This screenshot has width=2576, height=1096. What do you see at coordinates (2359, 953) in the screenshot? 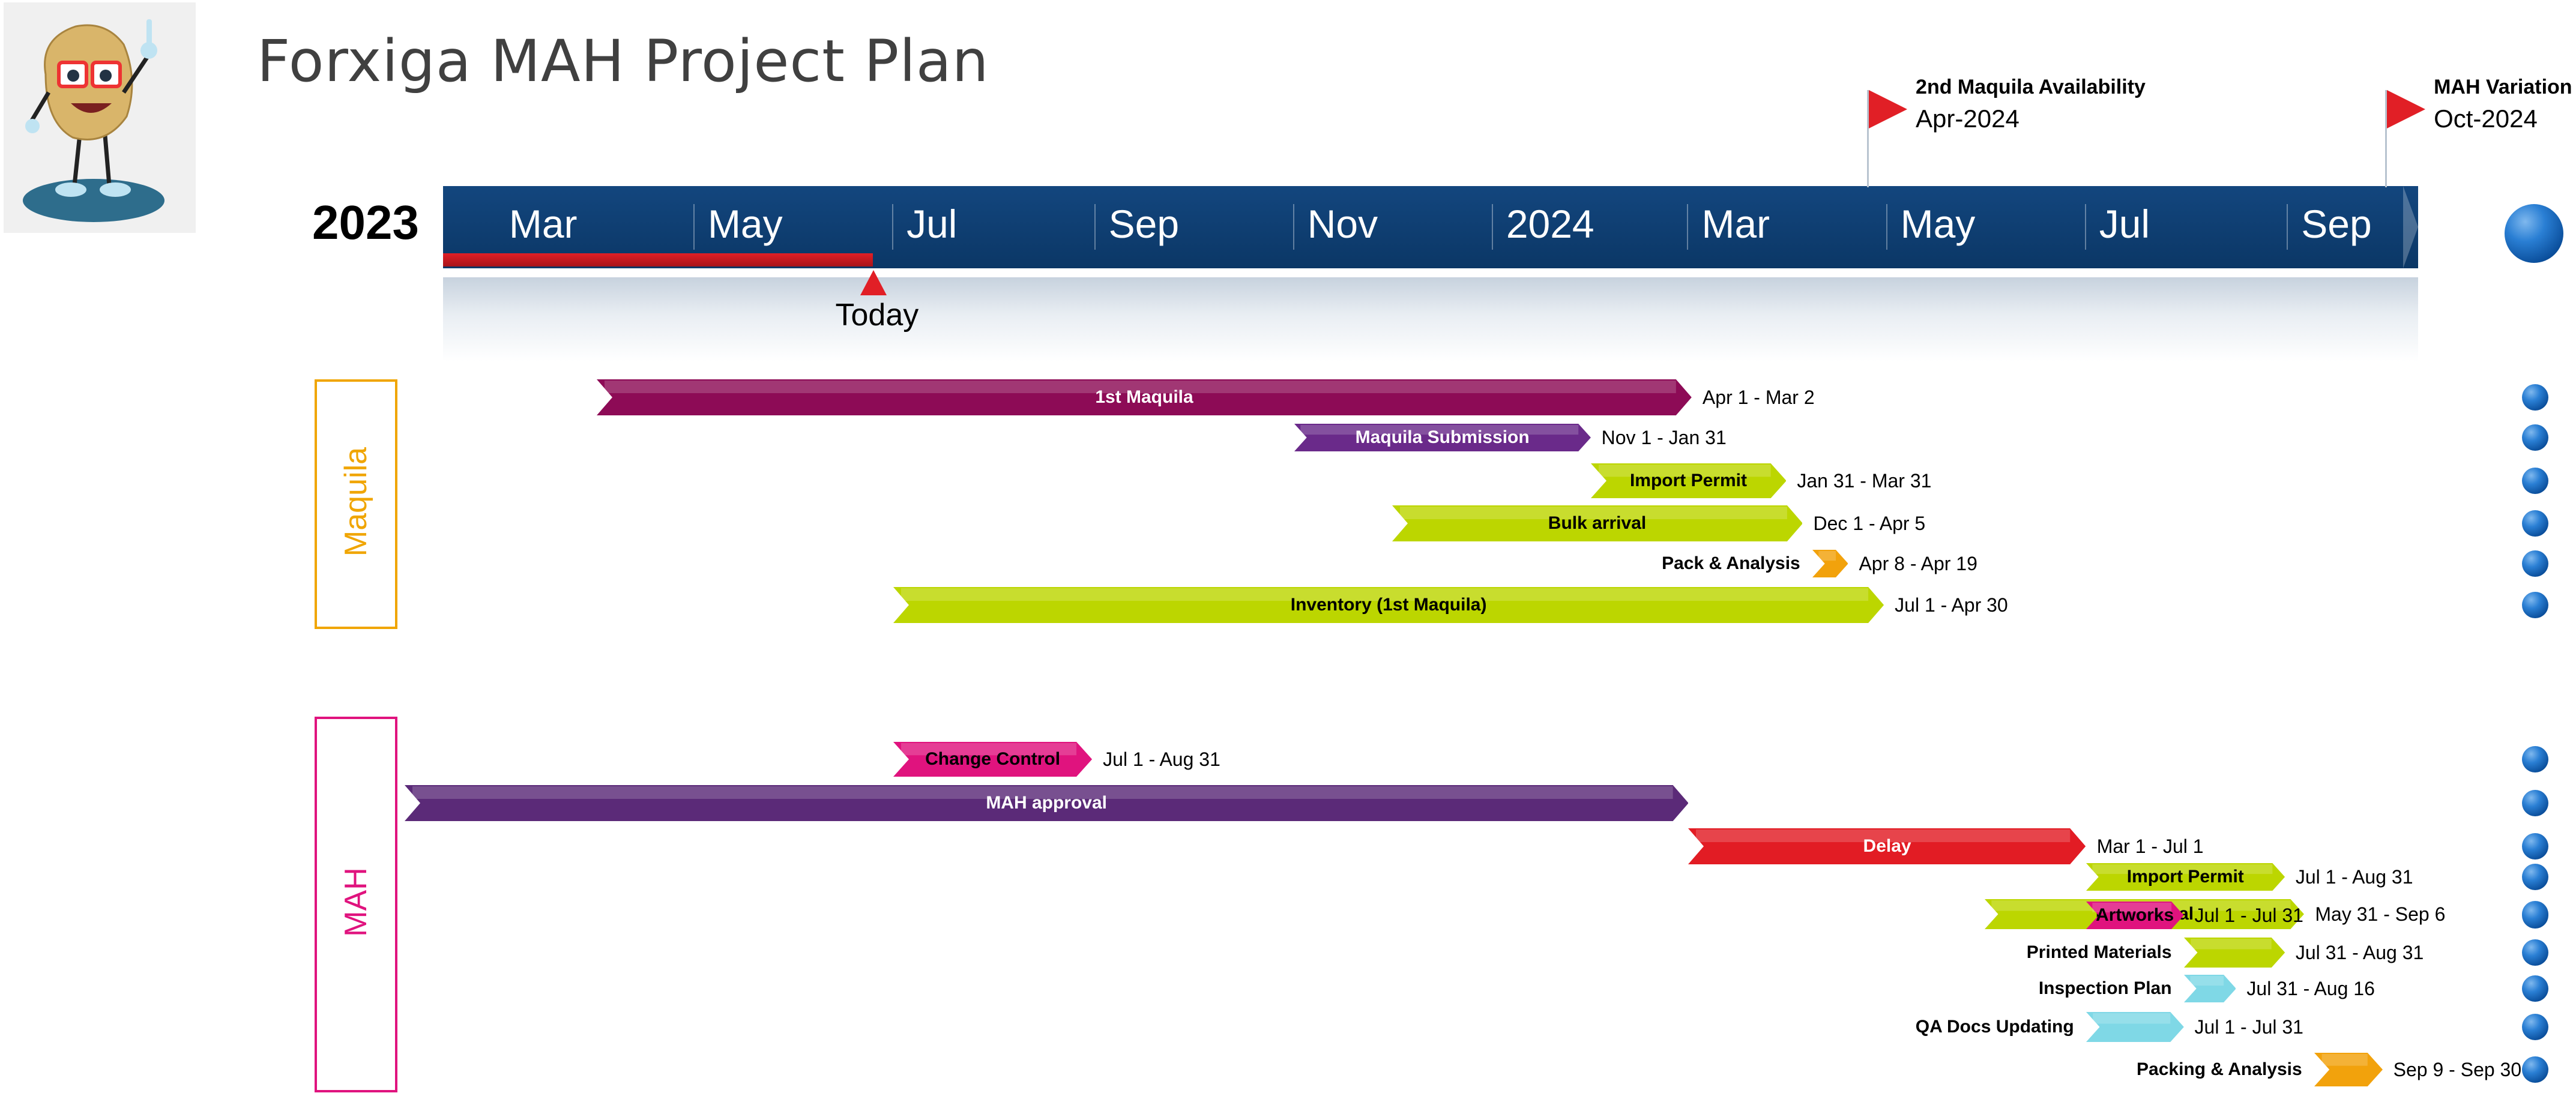
I see `task-dates: Jul 31 - Aug 31` at bounding box center [2359, 953].